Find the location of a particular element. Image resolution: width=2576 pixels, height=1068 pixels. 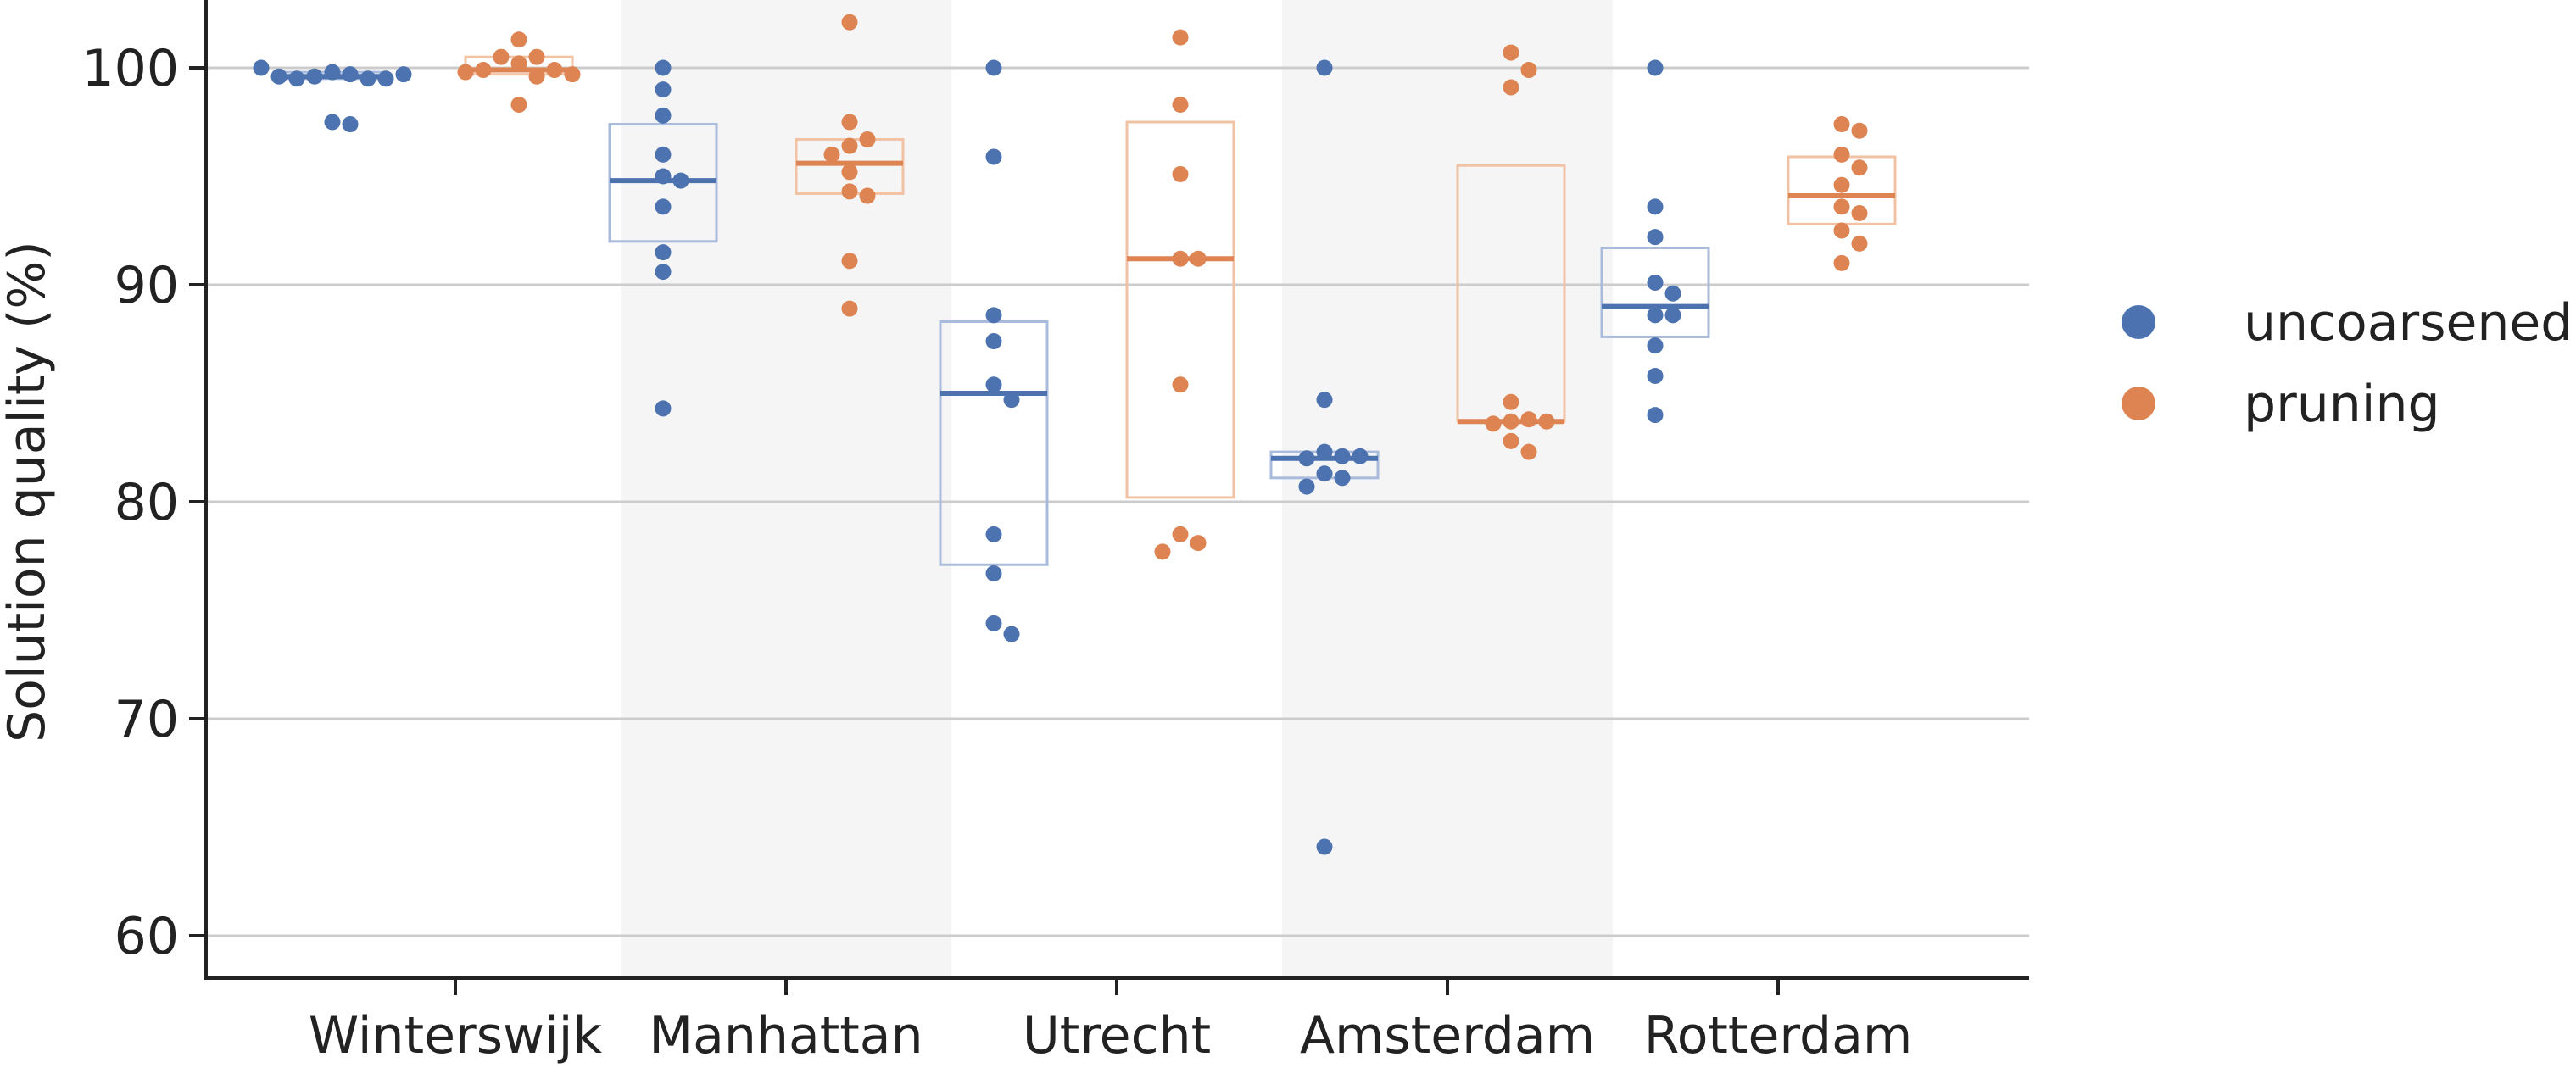

x-tick-label-rotterdam: Rotterdam is located at coordinates (1778, 1035).